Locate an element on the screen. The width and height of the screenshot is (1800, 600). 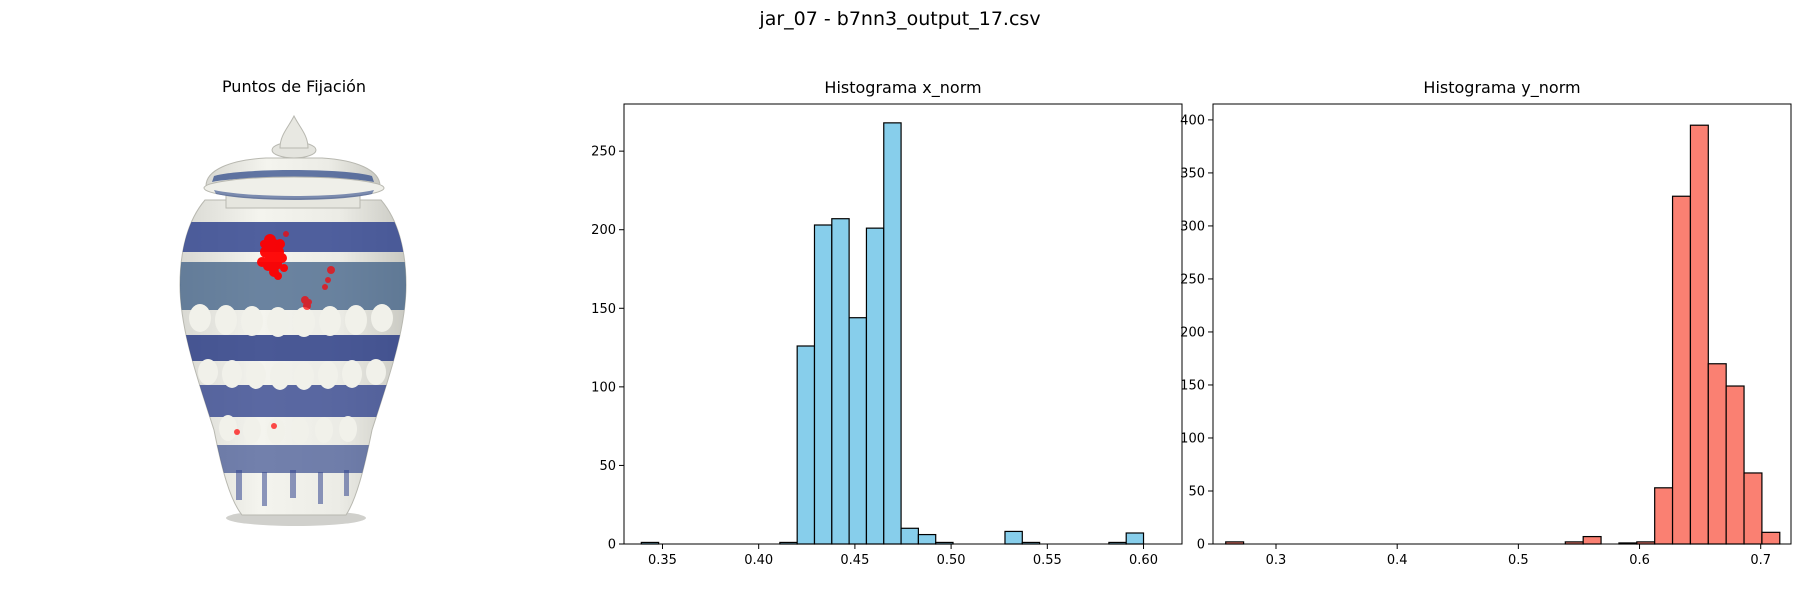
fixation-panel-title: Puntos de Fijación is located at coordinates (294, 86).